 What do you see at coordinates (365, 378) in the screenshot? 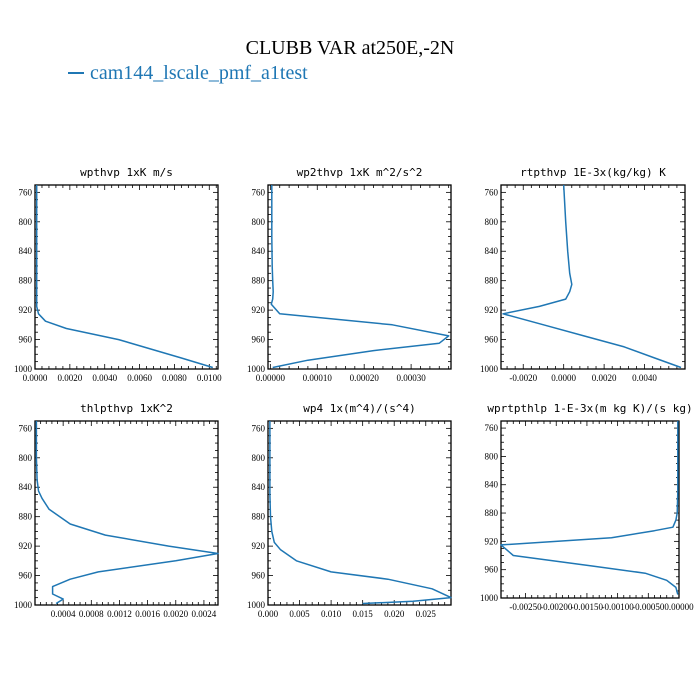
I see `x-tick-label: 0.00020` at bounding box center [365, 378].